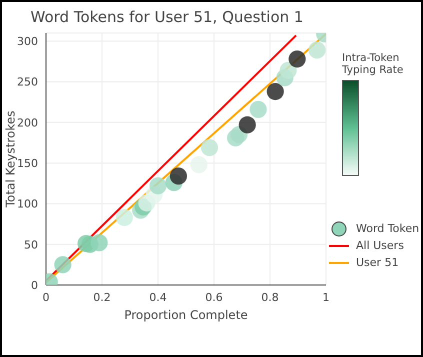 Image resolution: width=423 pixels, height=357 pixels. Describe the element at coordinates (46, 297) in the screenshot. I see `x-tick-label: 0` at that location.